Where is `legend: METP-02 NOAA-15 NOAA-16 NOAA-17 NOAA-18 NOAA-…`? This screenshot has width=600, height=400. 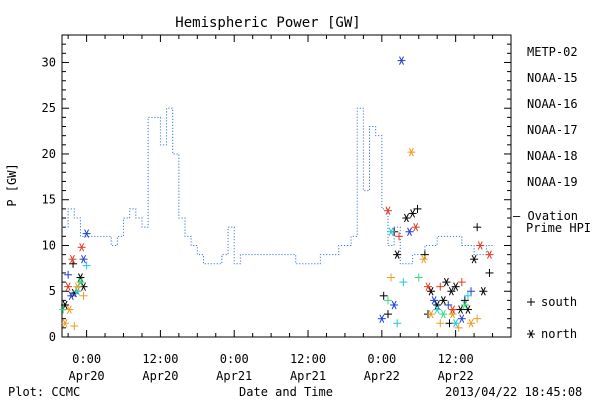 legend: METP-02 NOAA-15 NOAA-16 NOAA-17 NOAA-18 NOAA-… is located at coordinates (552, 117).